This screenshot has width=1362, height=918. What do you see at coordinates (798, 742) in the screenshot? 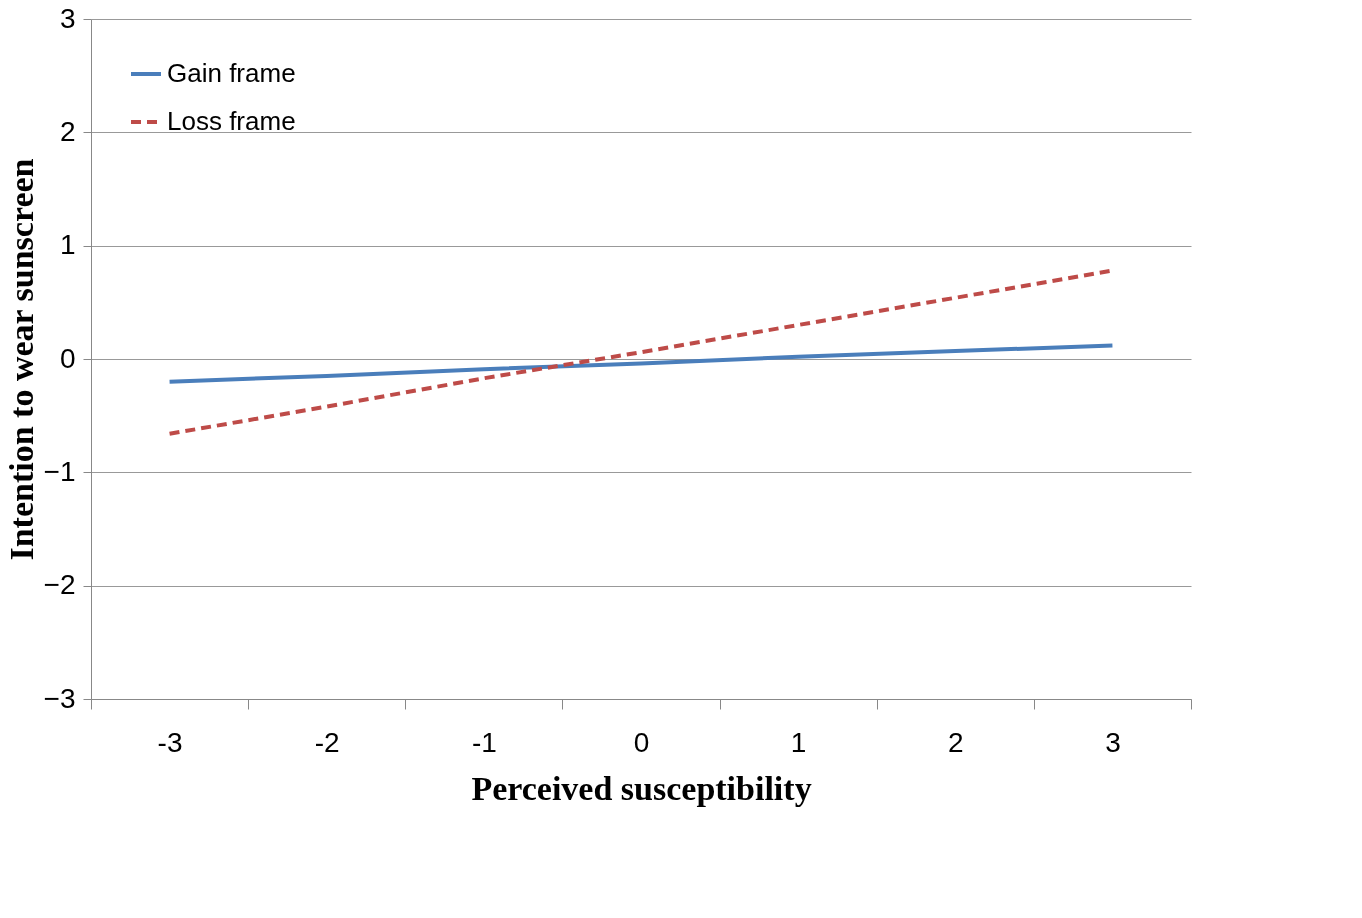
I see `x-tick-label: 1` at bounding box center [798, 742].